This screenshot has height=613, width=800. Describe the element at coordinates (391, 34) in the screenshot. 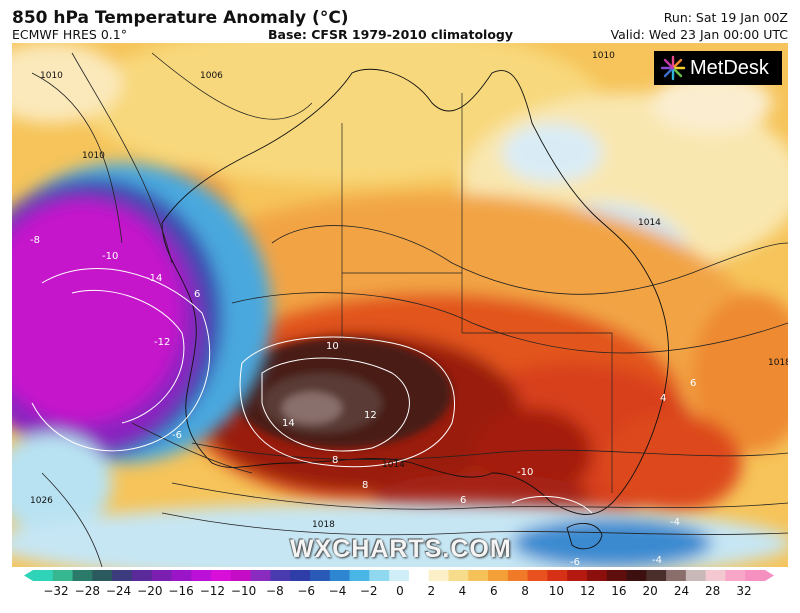

I see `climatology-base-label: Base: CFSR 1979-2010 climatology` at that location.